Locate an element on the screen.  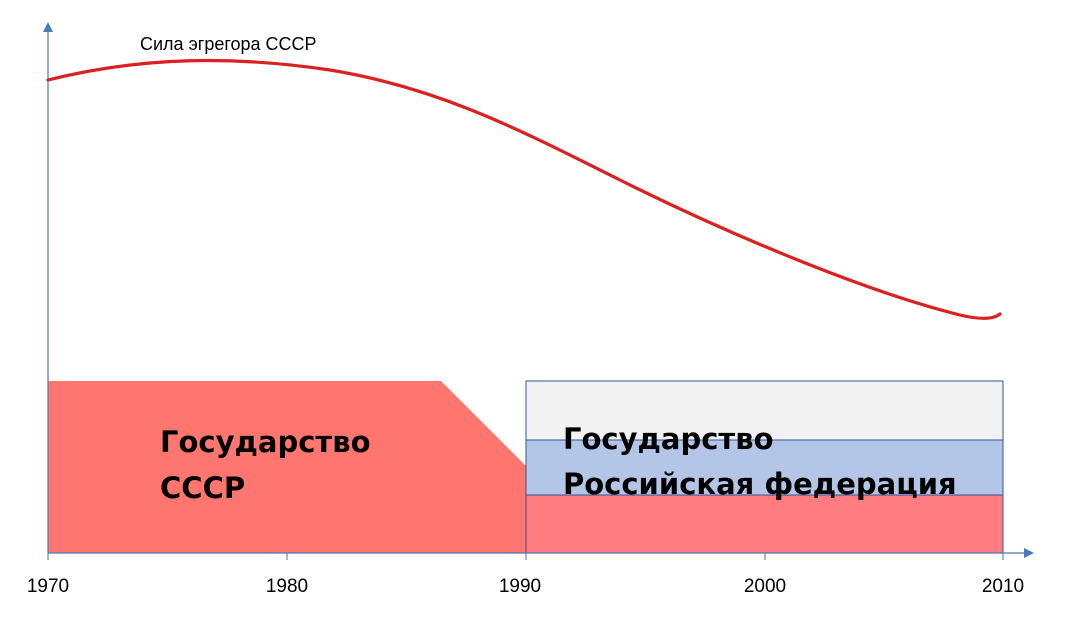
rf-band-top is located at coordinates (764, 410).